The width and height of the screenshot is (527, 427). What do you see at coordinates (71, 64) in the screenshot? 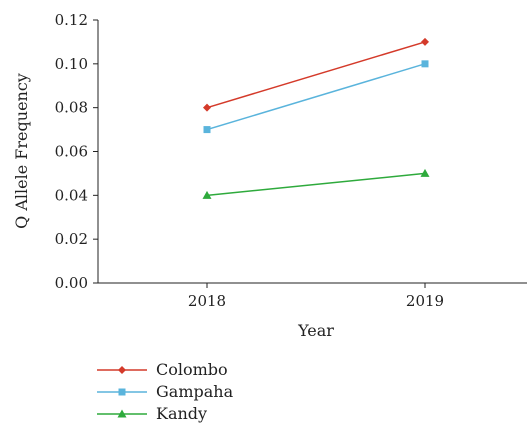
I see `y-tick-label: 0.10` at bounding box center [71, 64].